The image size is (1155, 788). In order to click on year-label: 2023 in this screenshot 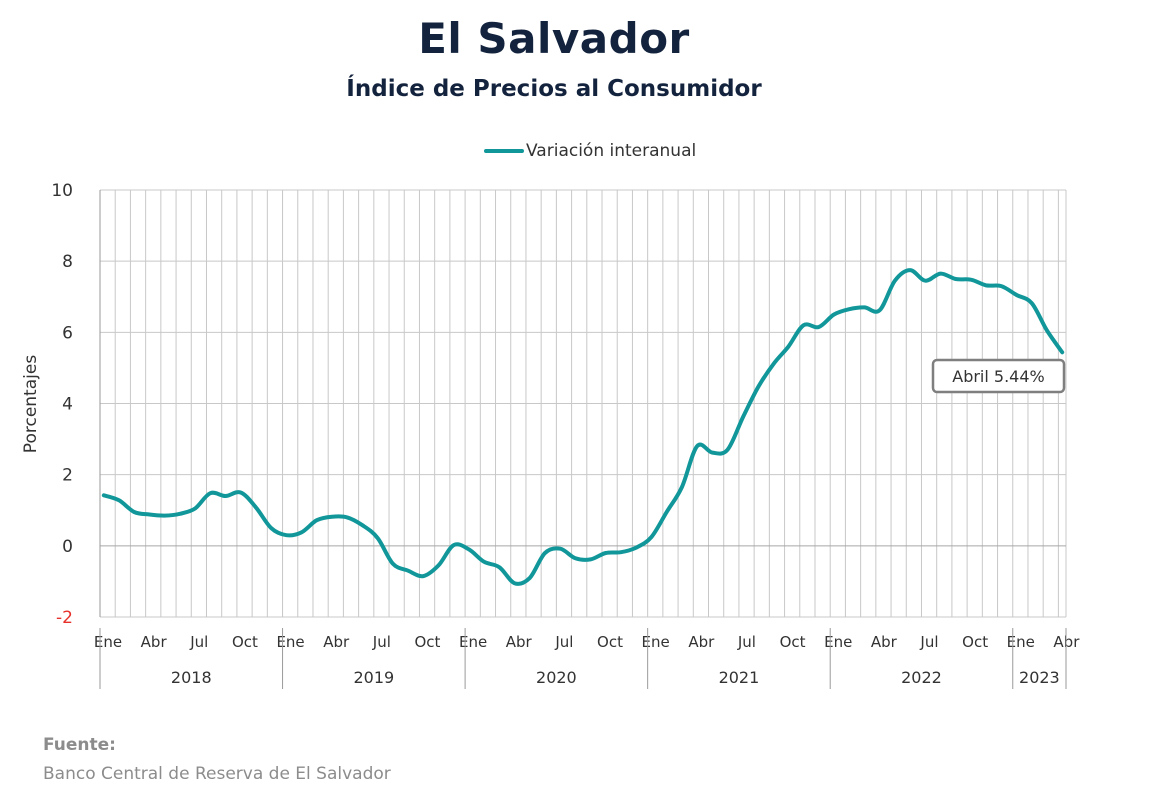, I will do `click(1039, 677)`.